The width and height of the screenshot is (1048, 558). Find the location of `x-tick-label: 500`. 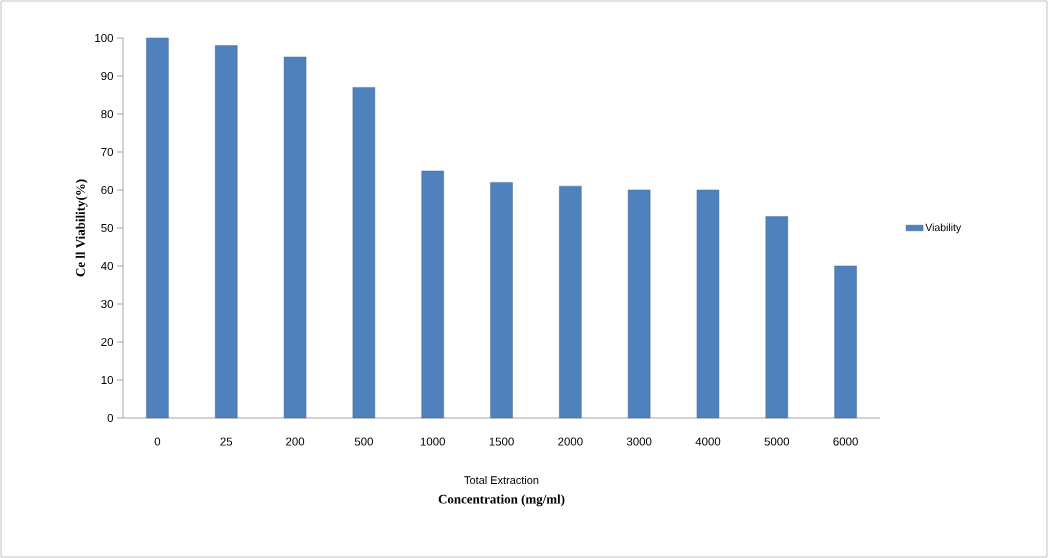

x-tick-label: 500 is located at coordinates (363, 441).